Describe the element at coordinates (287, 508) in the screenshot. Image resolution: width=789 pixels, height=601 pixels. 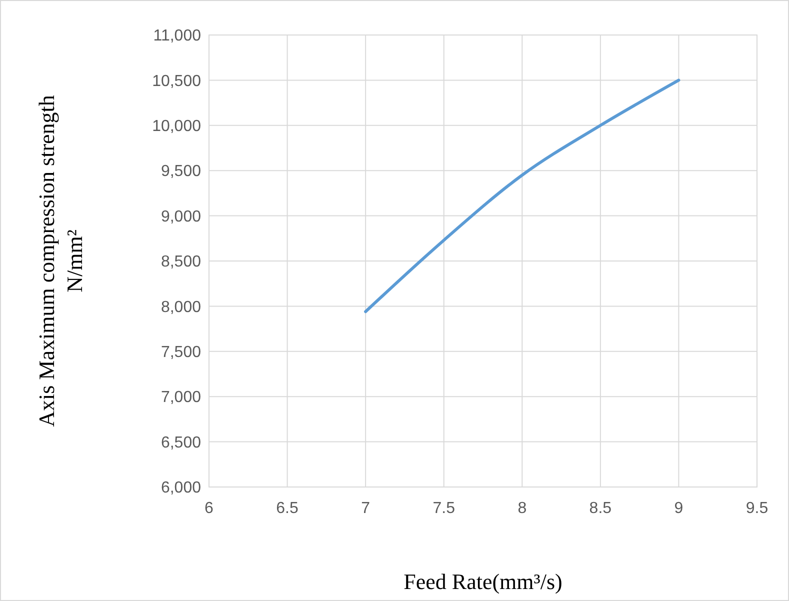
I see `x-tick-label: 6.5` at that location.